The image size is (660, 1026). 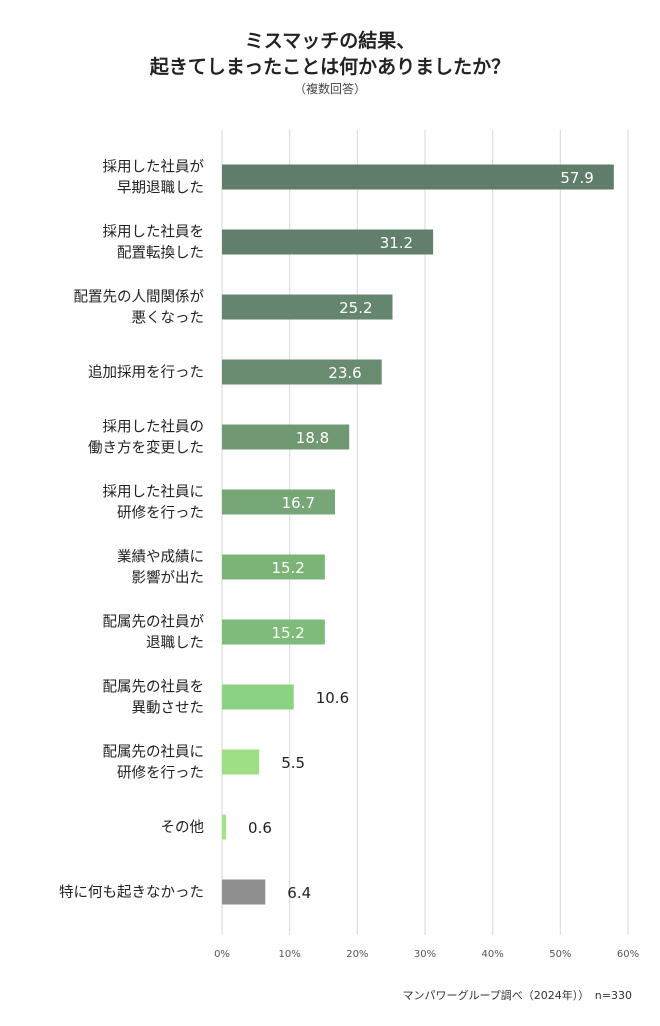 I want to click on x-tick-label: 30%, so click(x=425, y=954).